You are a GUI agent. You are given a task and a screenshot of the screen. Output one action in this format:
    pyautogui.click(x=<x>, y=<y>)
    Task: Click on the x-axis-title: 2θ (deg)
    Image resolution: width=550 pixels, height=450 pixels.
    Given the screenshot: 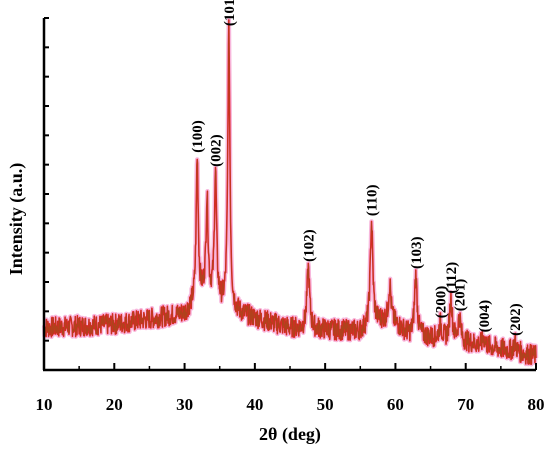 What is the action you would take?
    pyautogui.click(x=290, y=434)
    